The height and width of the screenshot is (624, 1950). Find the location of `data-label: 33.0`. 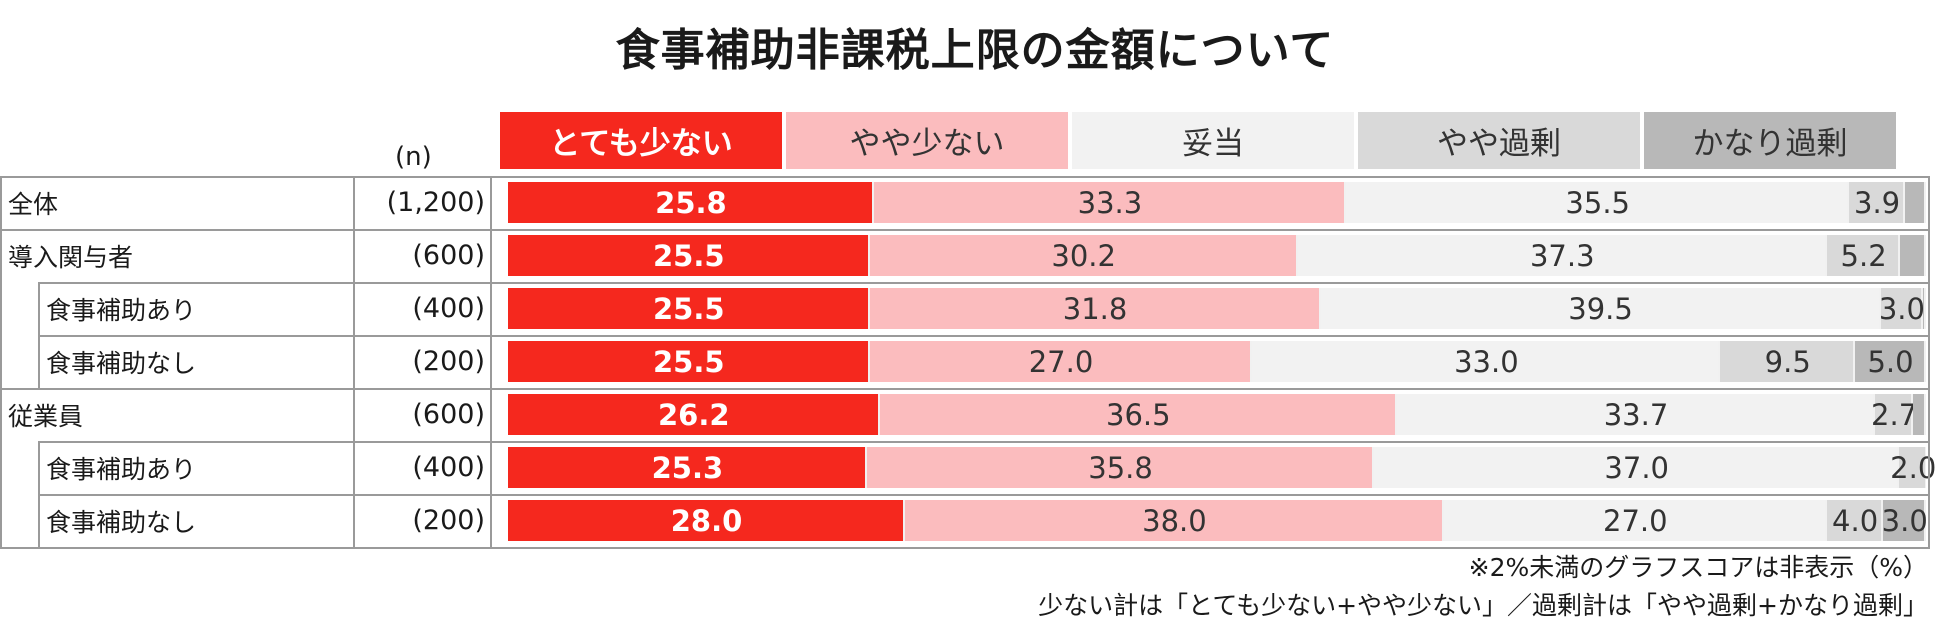

data-label: 33.0 is located at coordinates (1486, 361).